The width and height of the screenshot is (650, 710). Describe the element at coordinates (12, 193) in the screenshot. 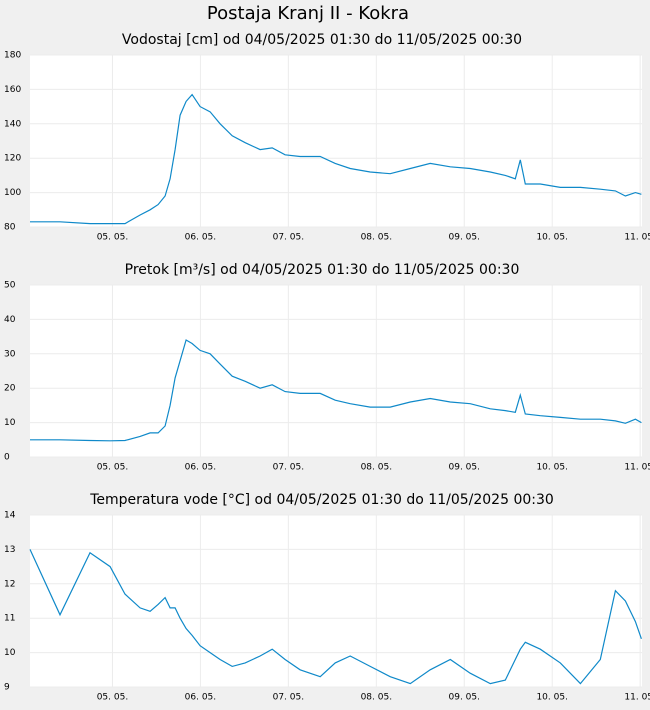

I see `y-tick-label: 100` at that location.